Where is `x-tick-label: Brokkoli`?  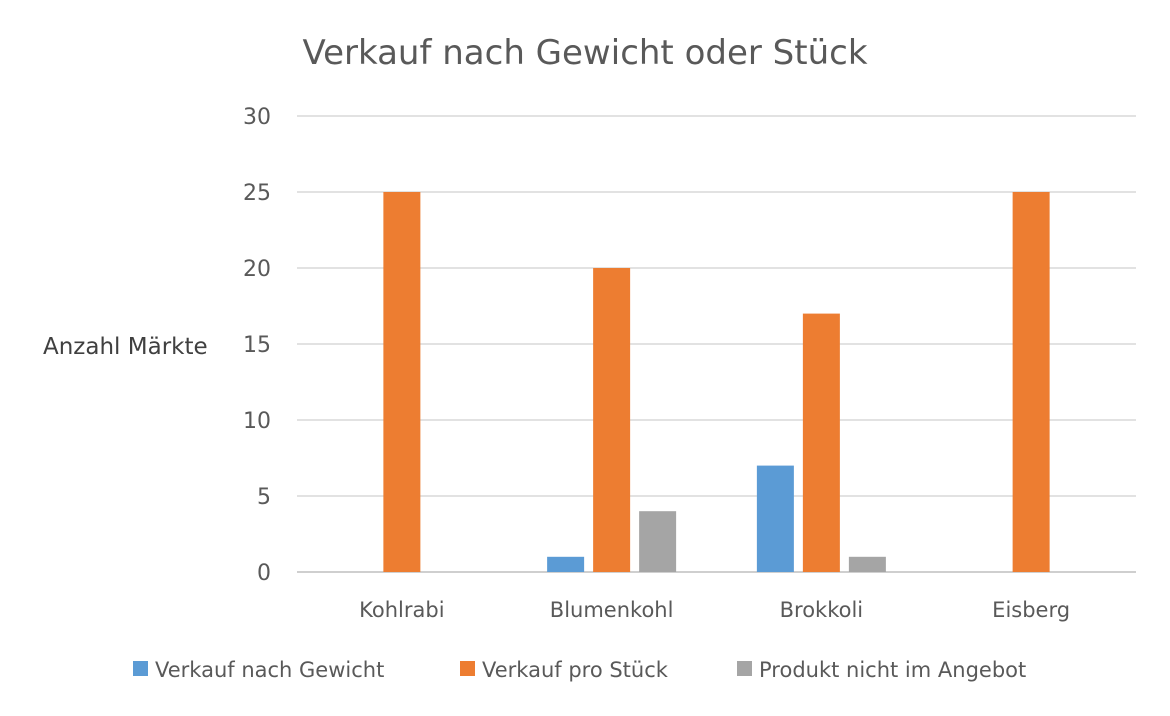
x-tick-label: Brokkoli is located at coordinates (822, 610).